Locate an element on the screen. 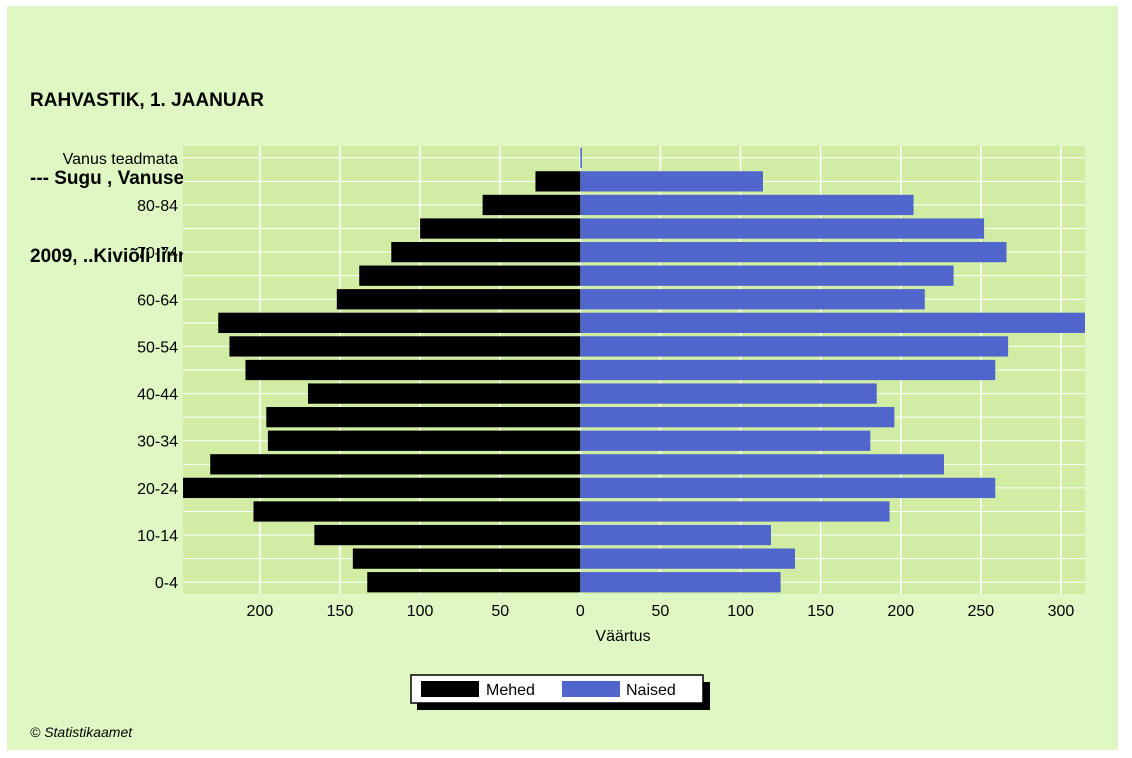 This screenshot has width=1132, height=758. credit-text: © Statistikaamet is located at coordinates (81, 732).